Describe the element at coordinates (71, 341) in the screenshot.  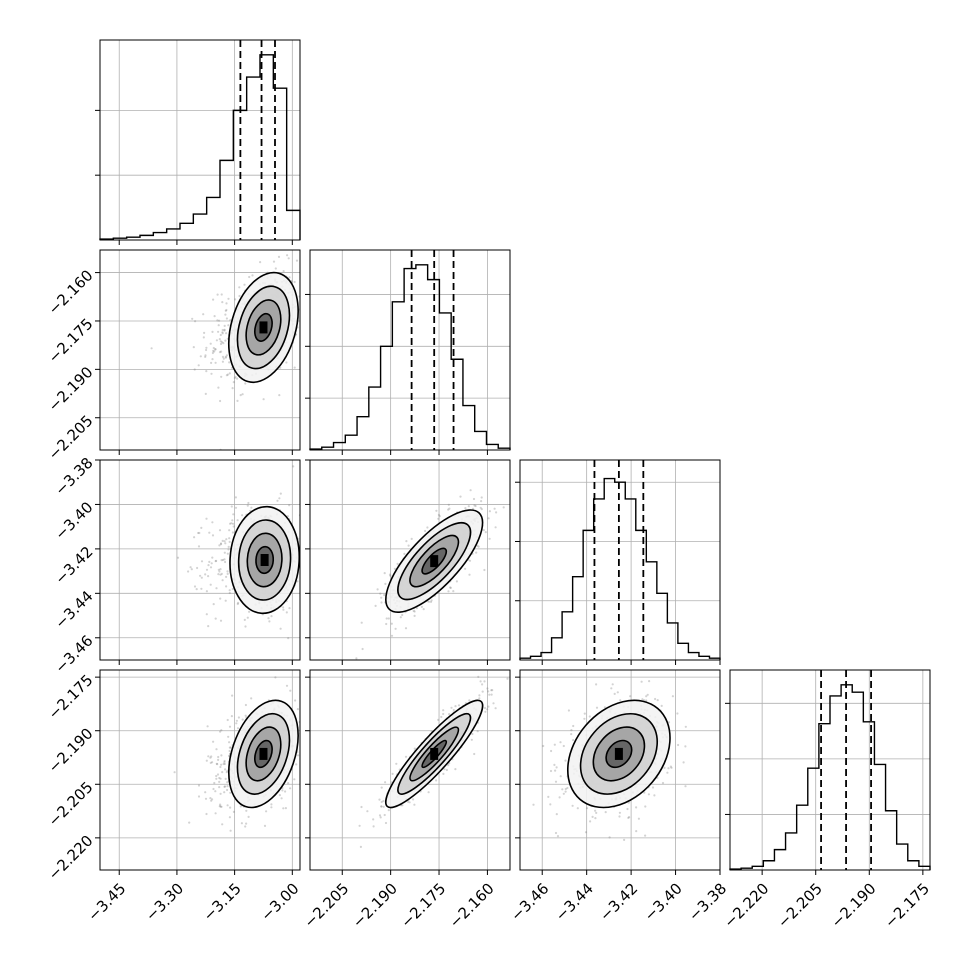
I see `y-tick-label-p2-2: −2.175` at that location.